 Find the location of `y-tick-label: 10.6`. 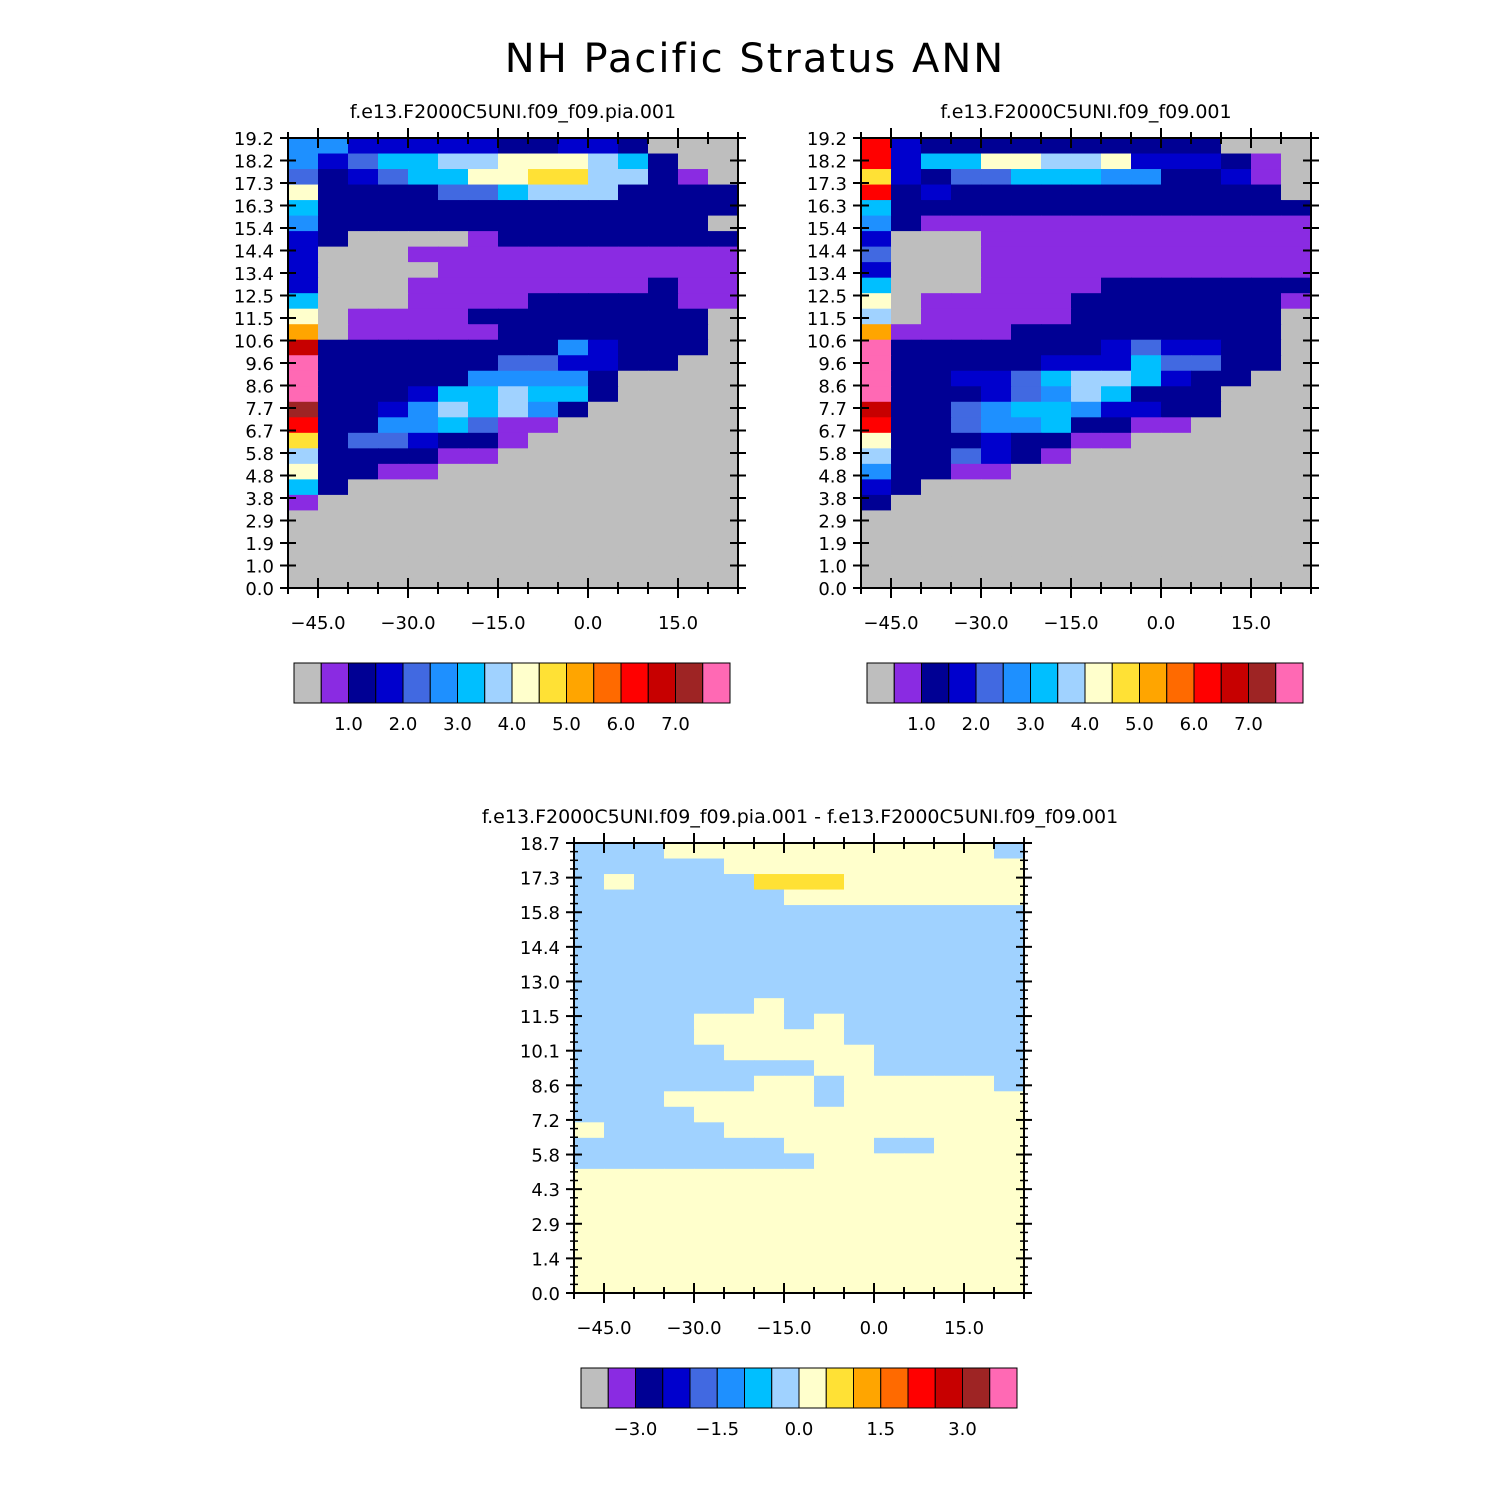

y-tick-label: 10.6 is located at coordinates (827, 342).